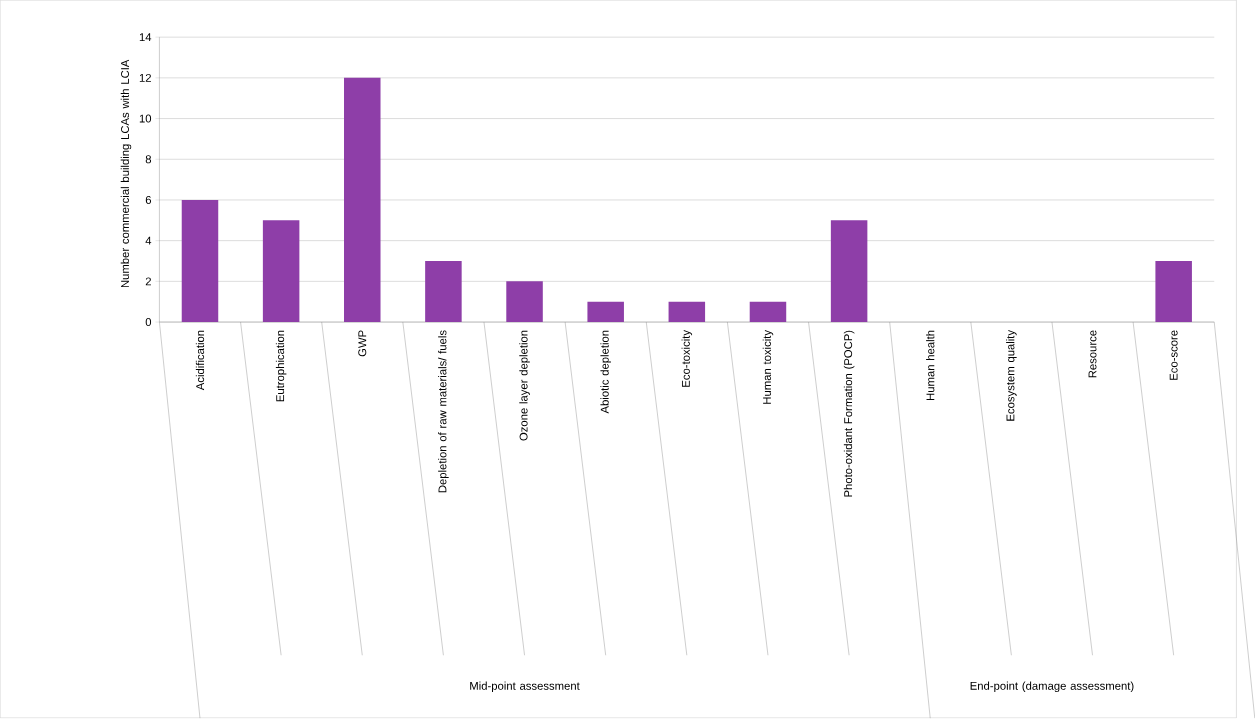  I want to click on text: End-point (damage assessment), so click(1052, 687).